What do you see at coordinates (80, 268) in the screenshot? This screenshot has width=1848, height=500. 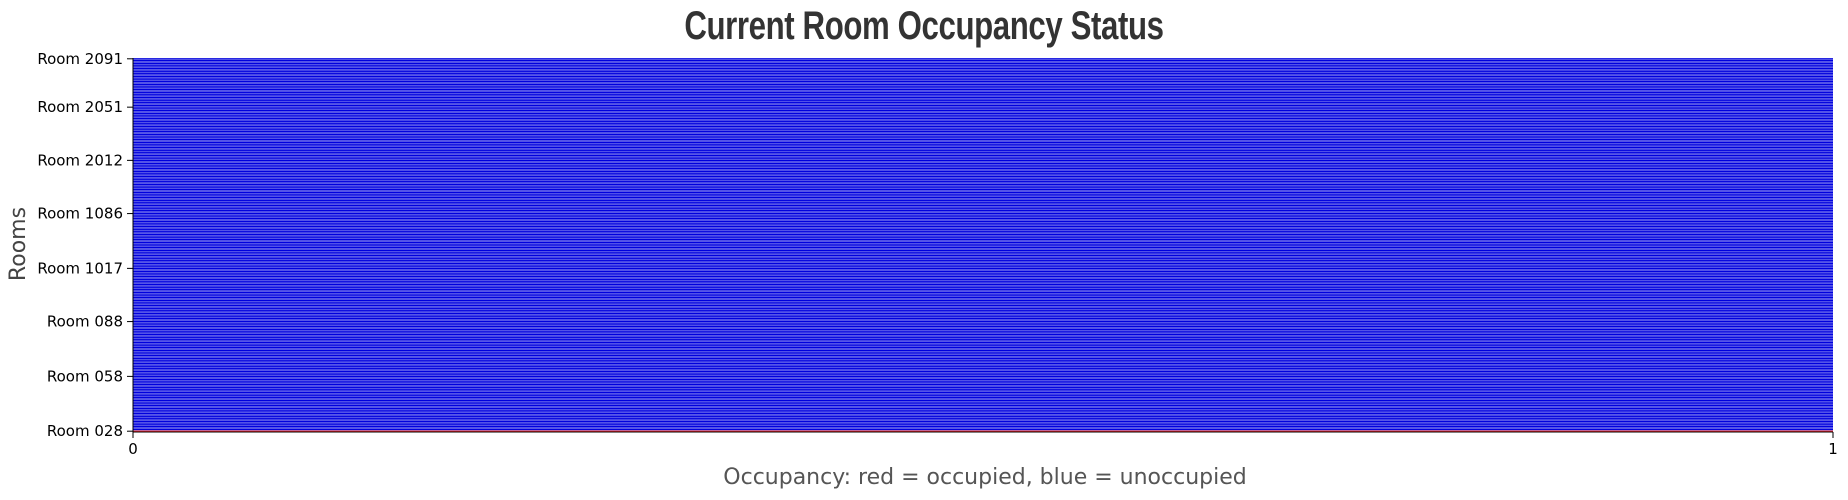 I see `y-tick-label: Room 1017` at bounding box center [80, 268].